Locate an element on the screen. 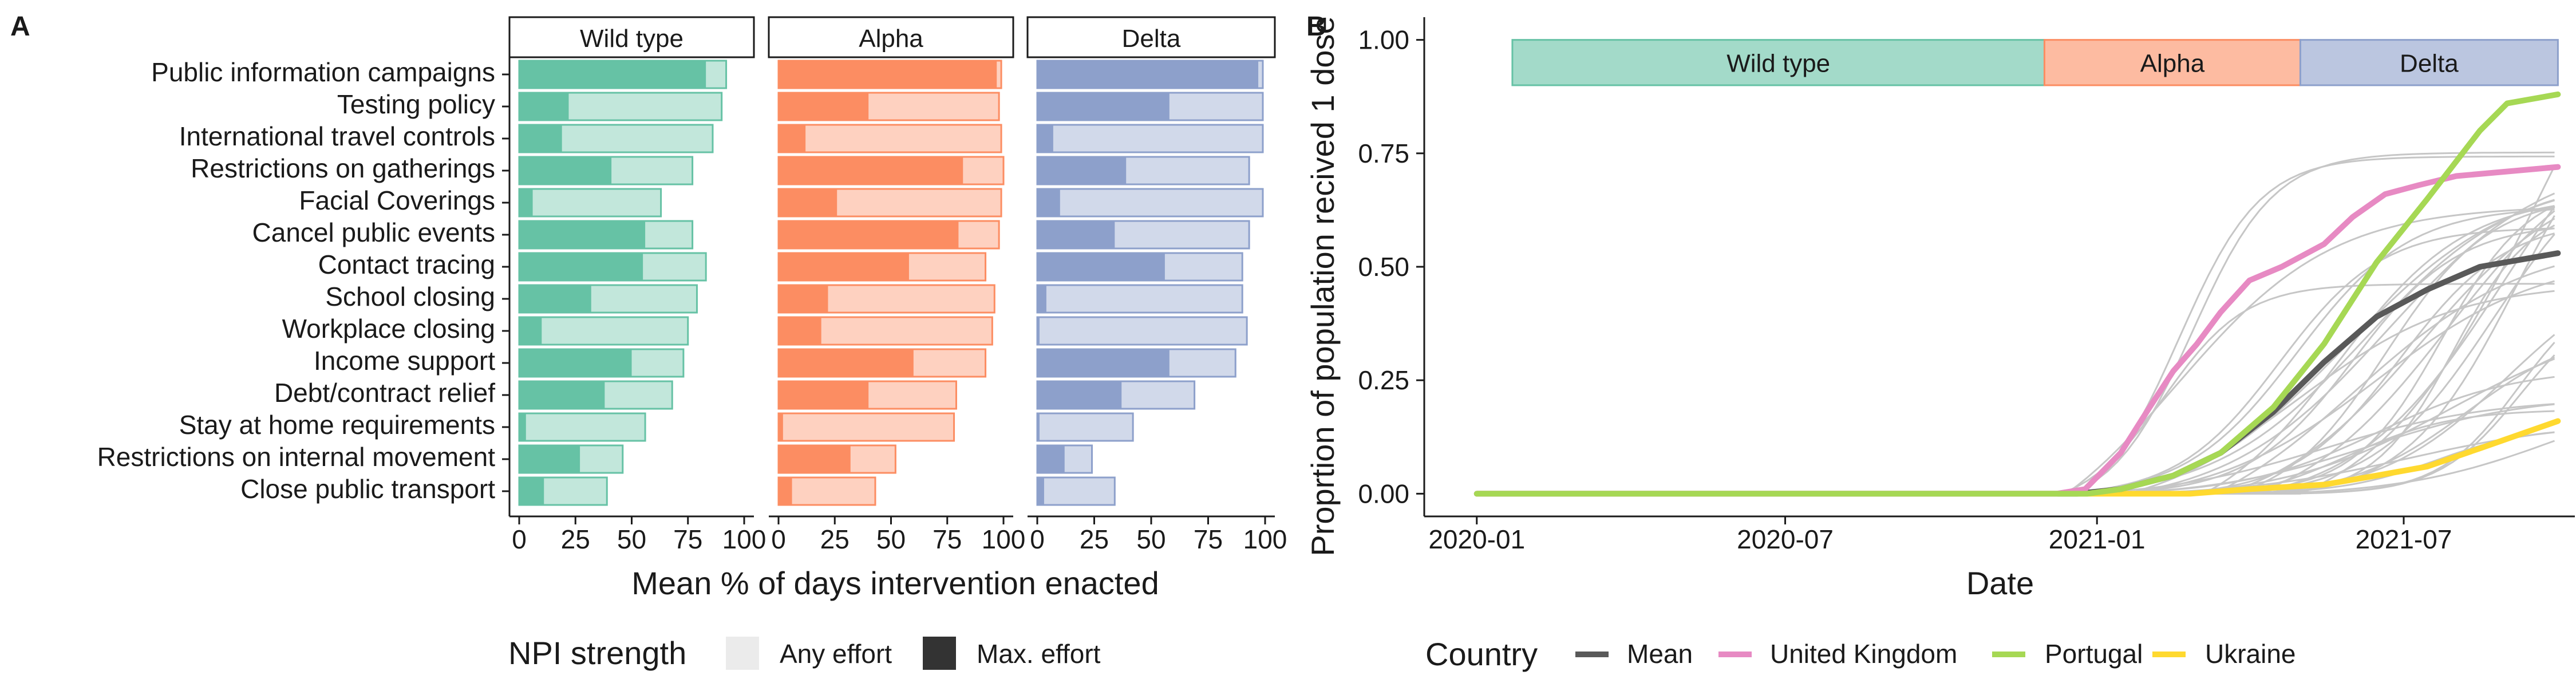 This screenshot has width=2576, height=687. bar-max-delta-facial-coverings is located at coordinates (1048, 203).